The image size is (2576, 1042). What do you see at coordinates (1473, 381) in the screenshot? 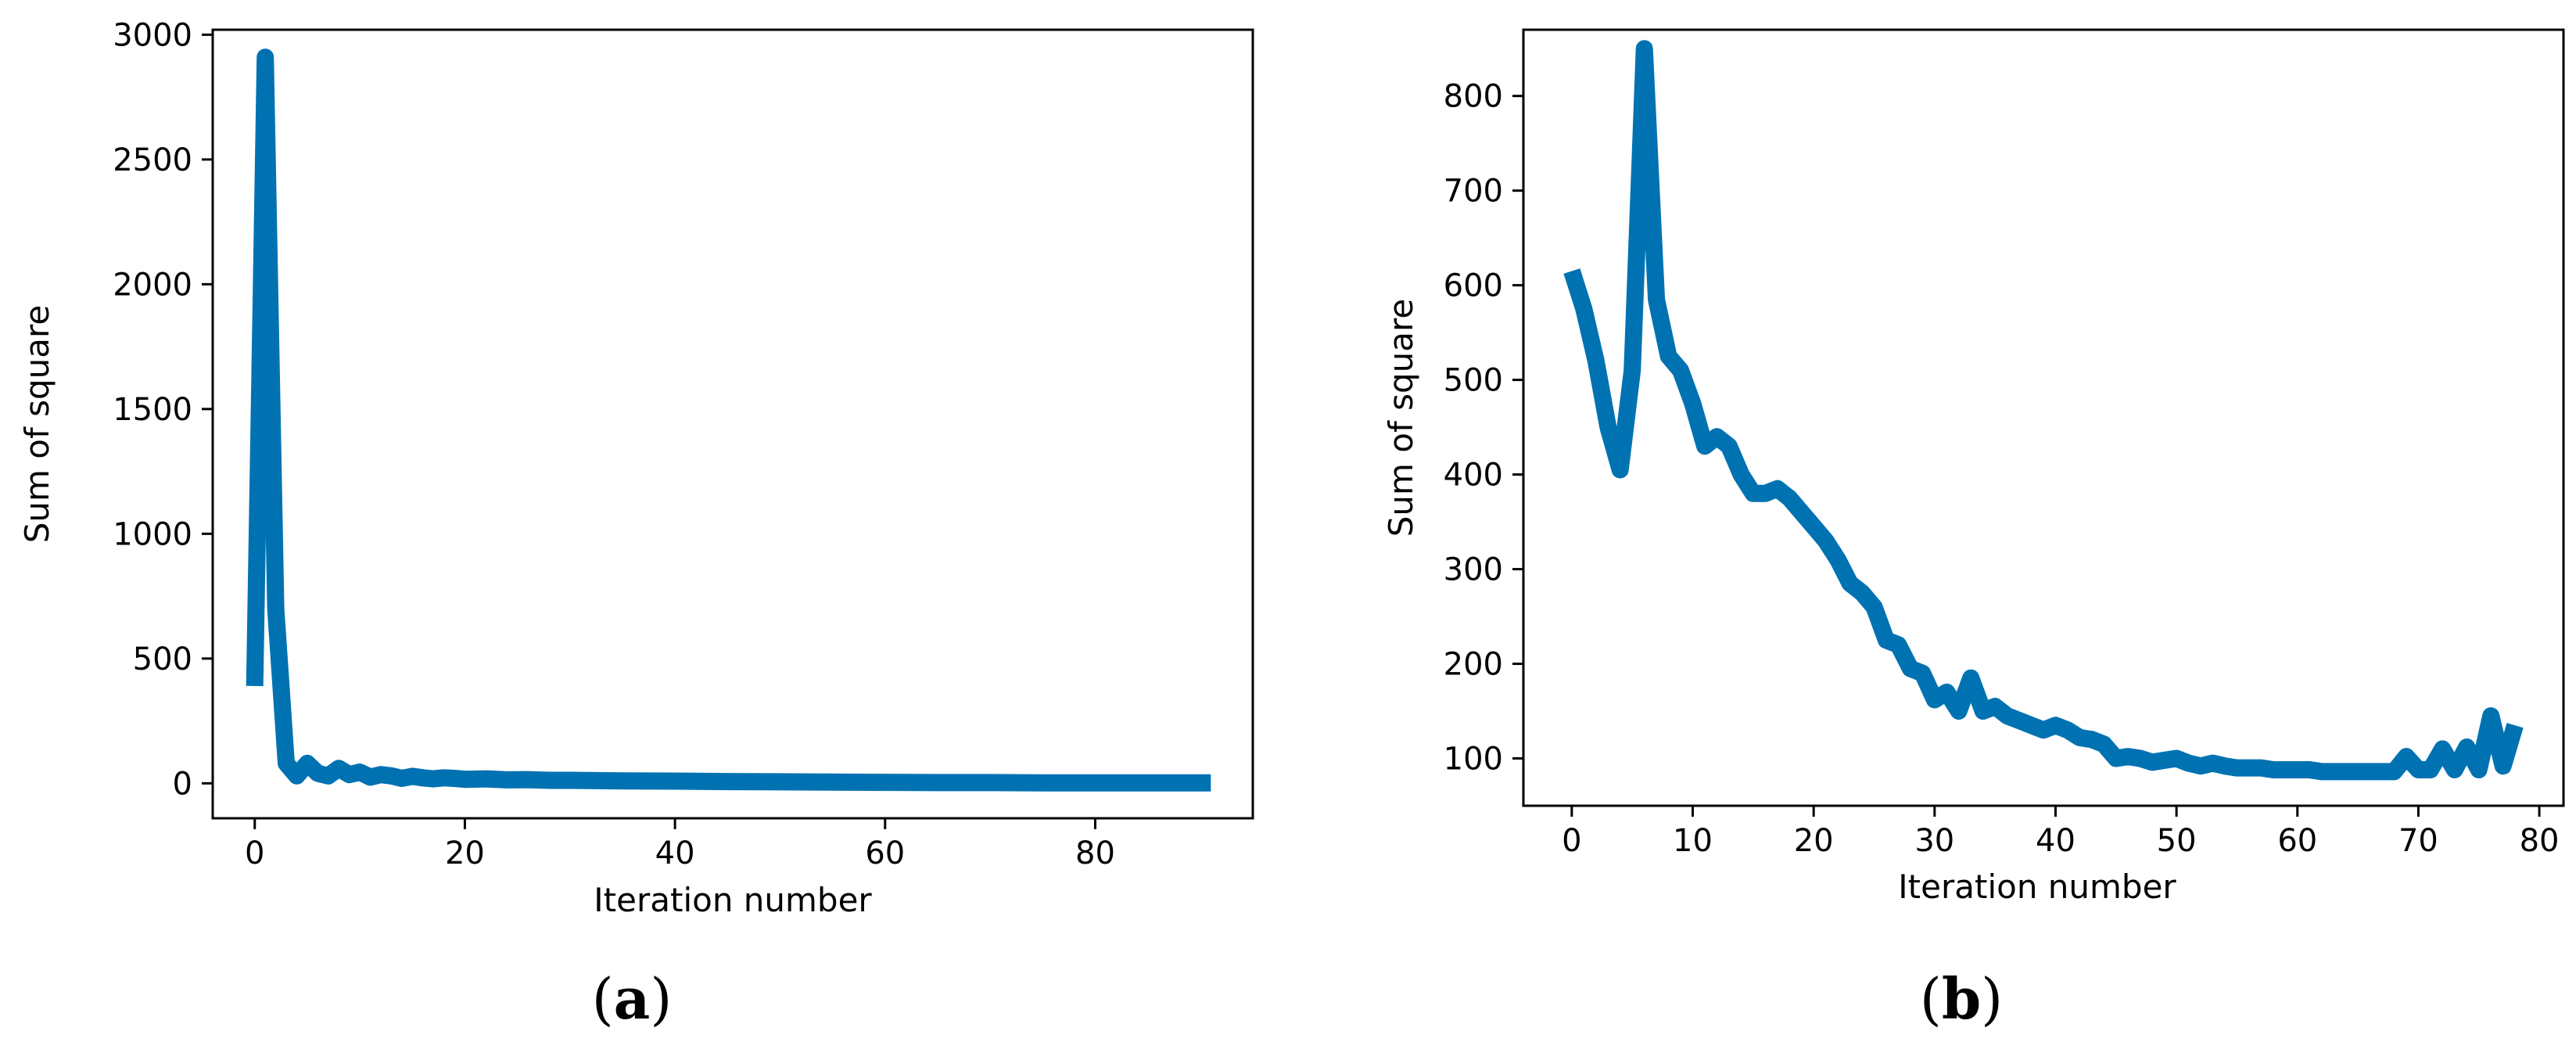
I see `panel-b-y-tick-label: 500` at bounding box center [1473, 381].